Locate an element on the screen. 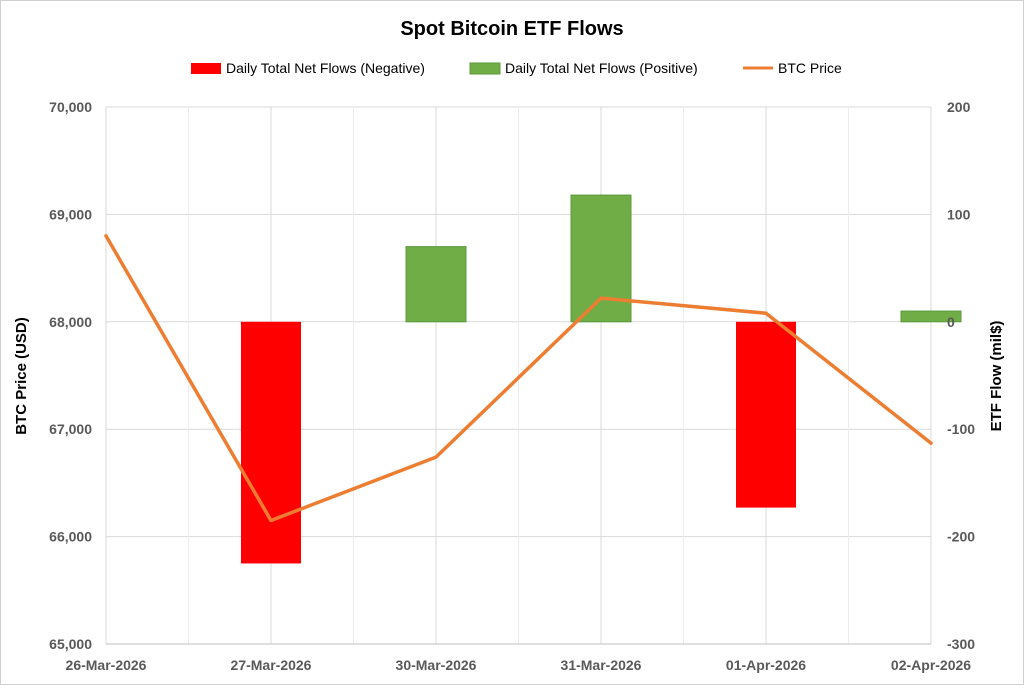 This screenshot has height=689, width=1024. right-axis-title: ETF Flow (mil$) is located at coordinates (996, 376).